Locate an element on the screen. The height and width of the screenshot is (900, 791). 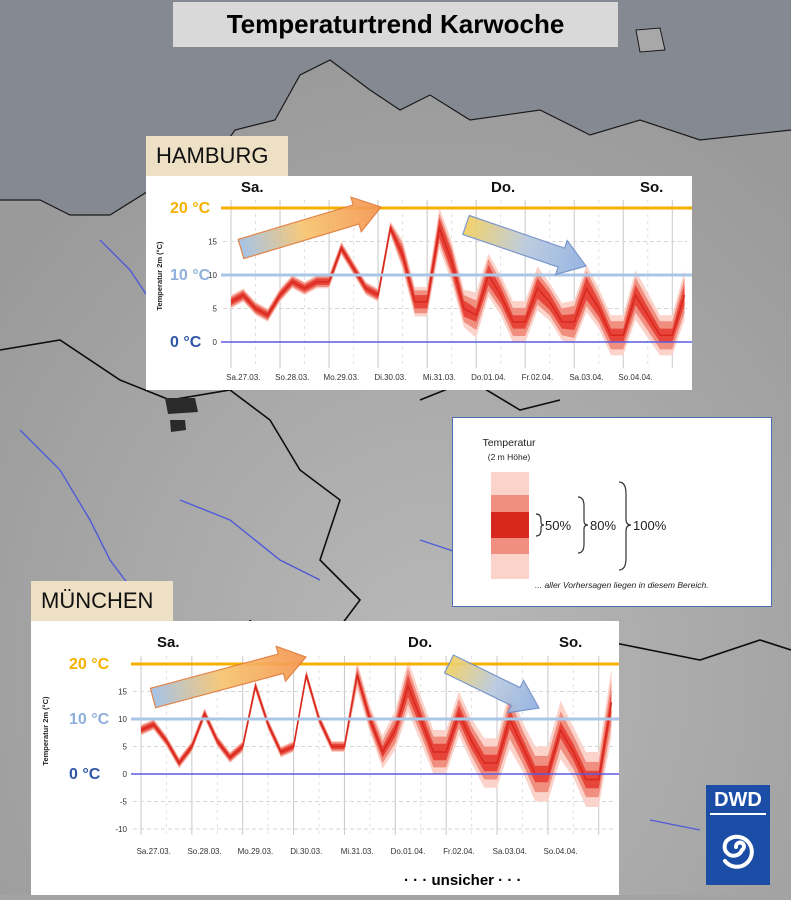
dwd-logo: DWD is located at coordinates (738, 835).